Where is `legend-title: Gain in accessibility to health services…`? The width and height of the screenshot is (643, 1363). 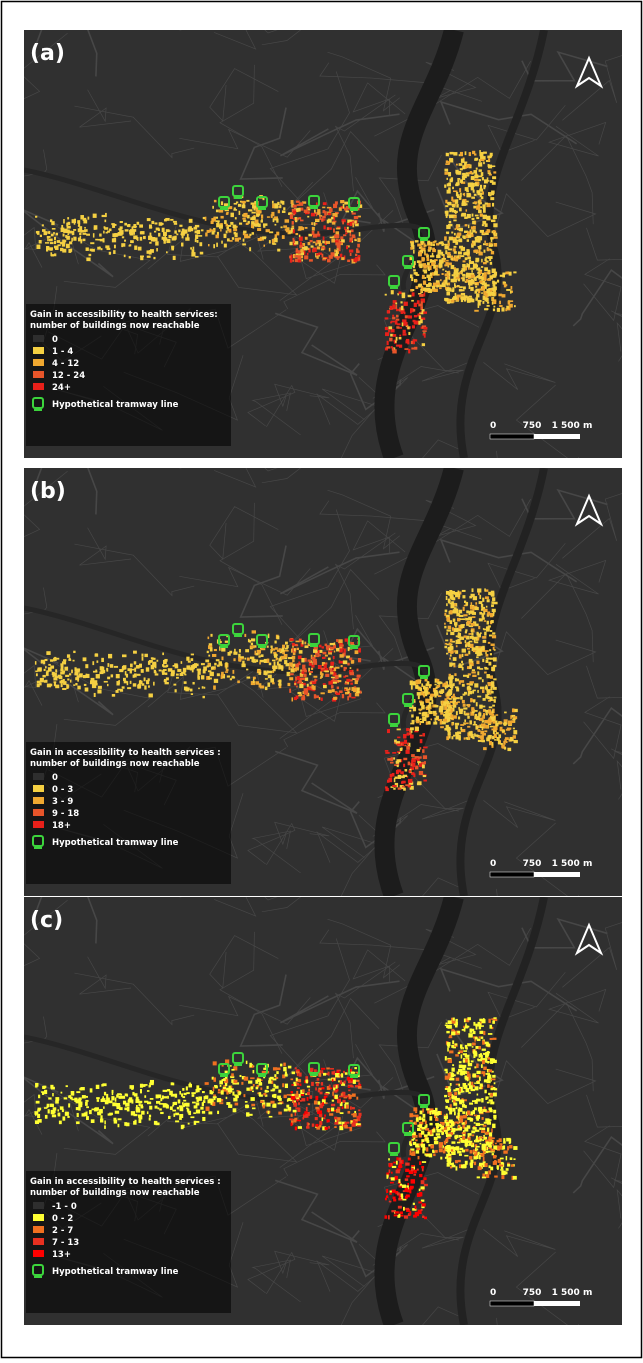
legend-title: Gain in accessibility to health services… is located at coordinates (125, 753).